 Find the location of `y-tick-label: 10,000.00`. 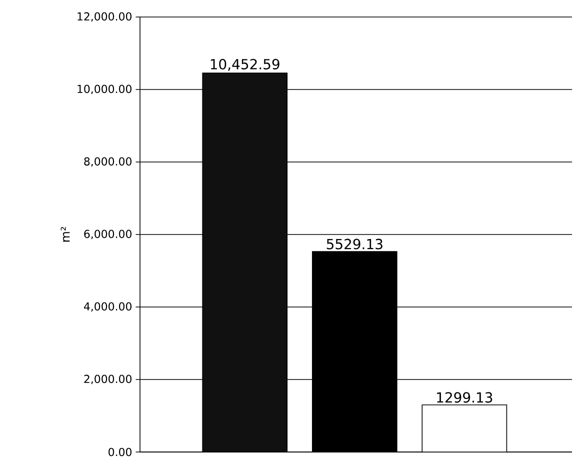

y-tick-label: 10,000.00 is located at coordinates (105, 89).